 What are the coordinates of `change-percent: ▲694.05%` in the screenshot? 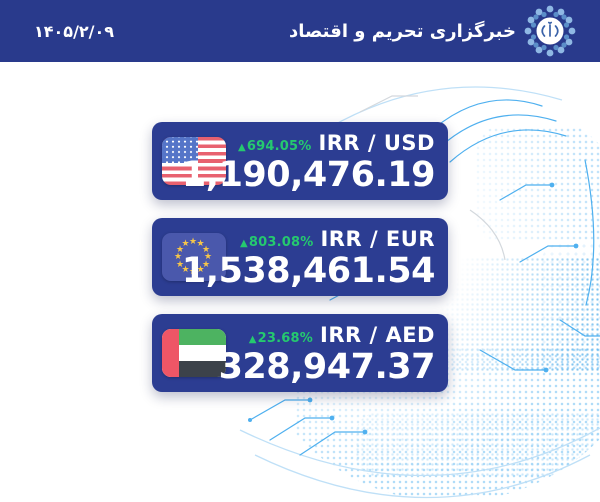 It's located at (274, 146).